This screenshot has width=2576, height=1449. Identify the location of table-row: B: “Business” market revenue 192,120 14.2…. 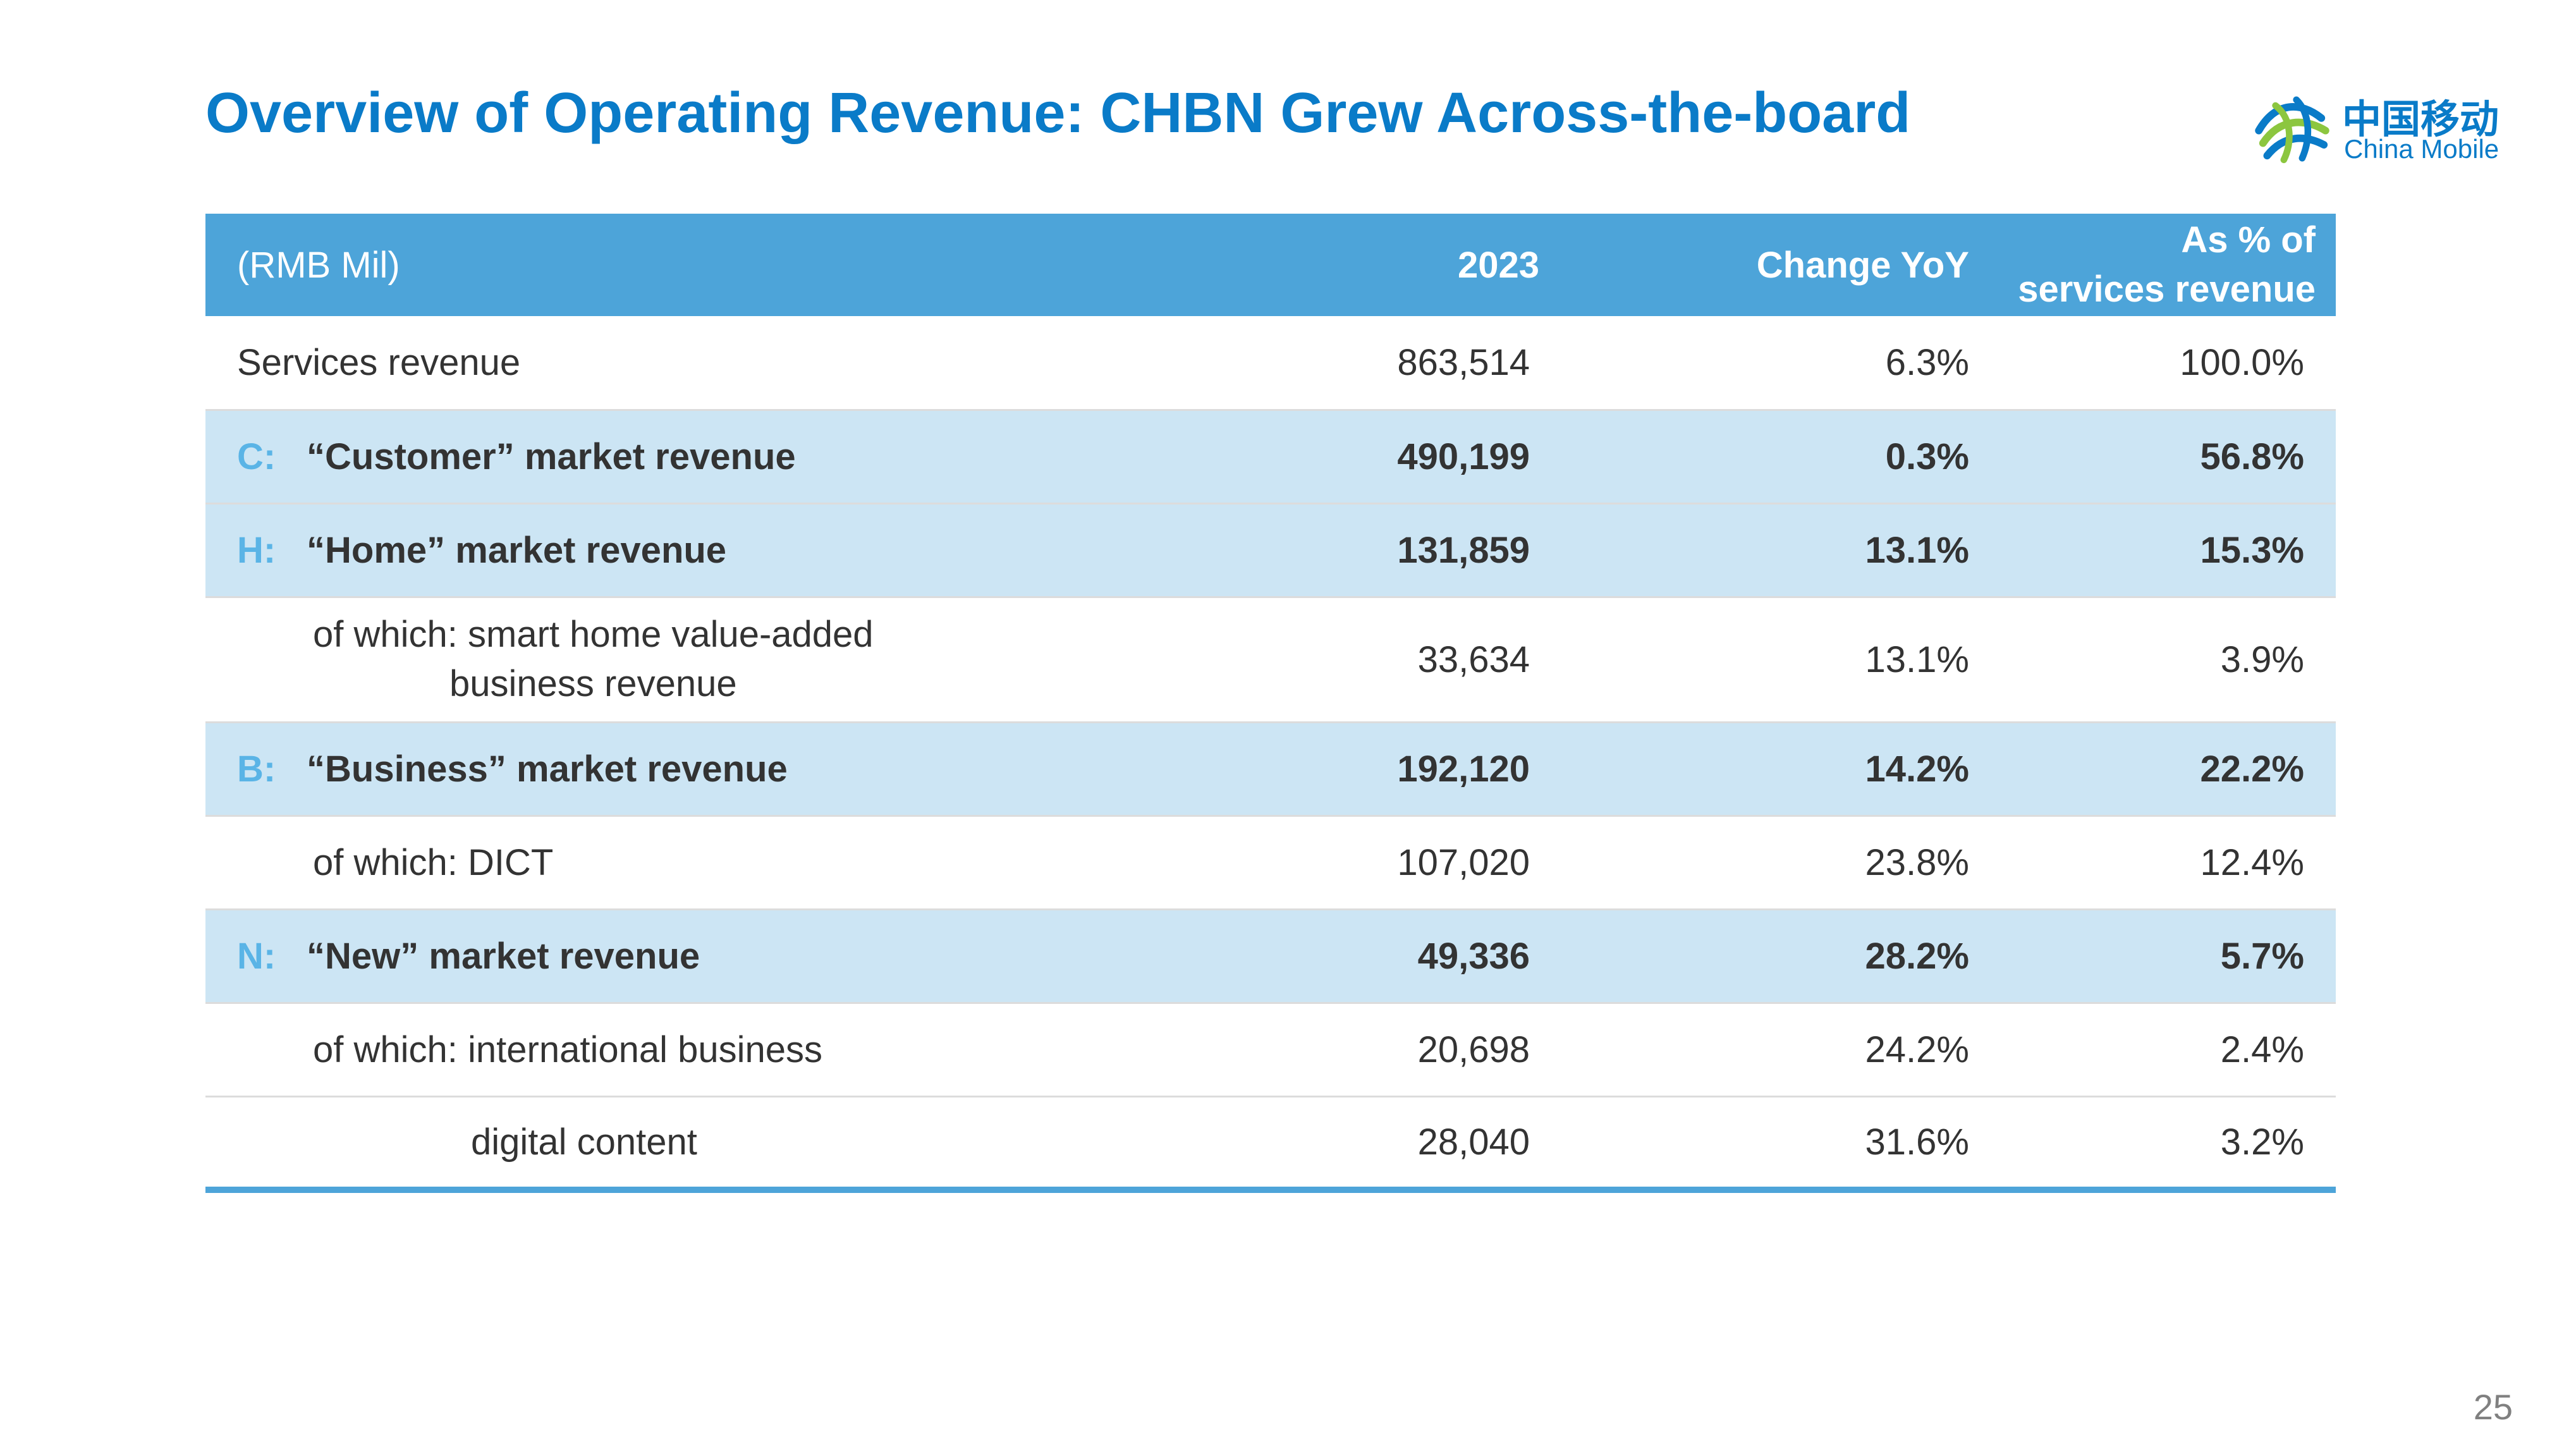
(1270, 769).